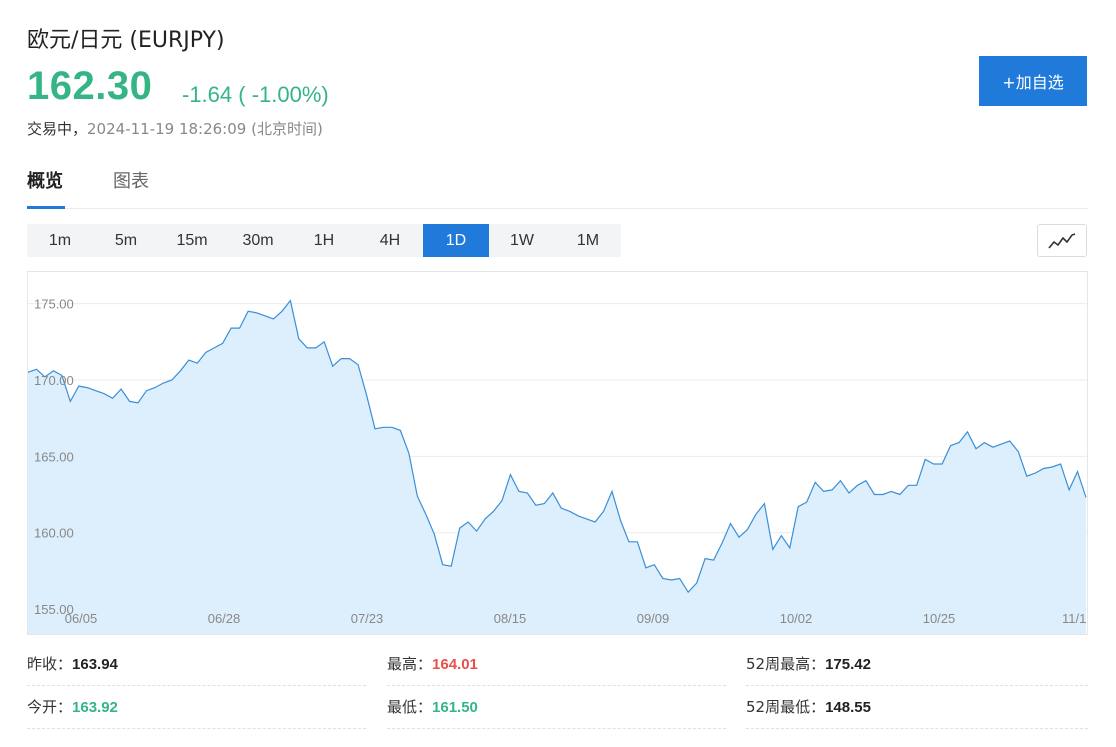  I want to click on stat-value: 163.92, so click(95, 707).